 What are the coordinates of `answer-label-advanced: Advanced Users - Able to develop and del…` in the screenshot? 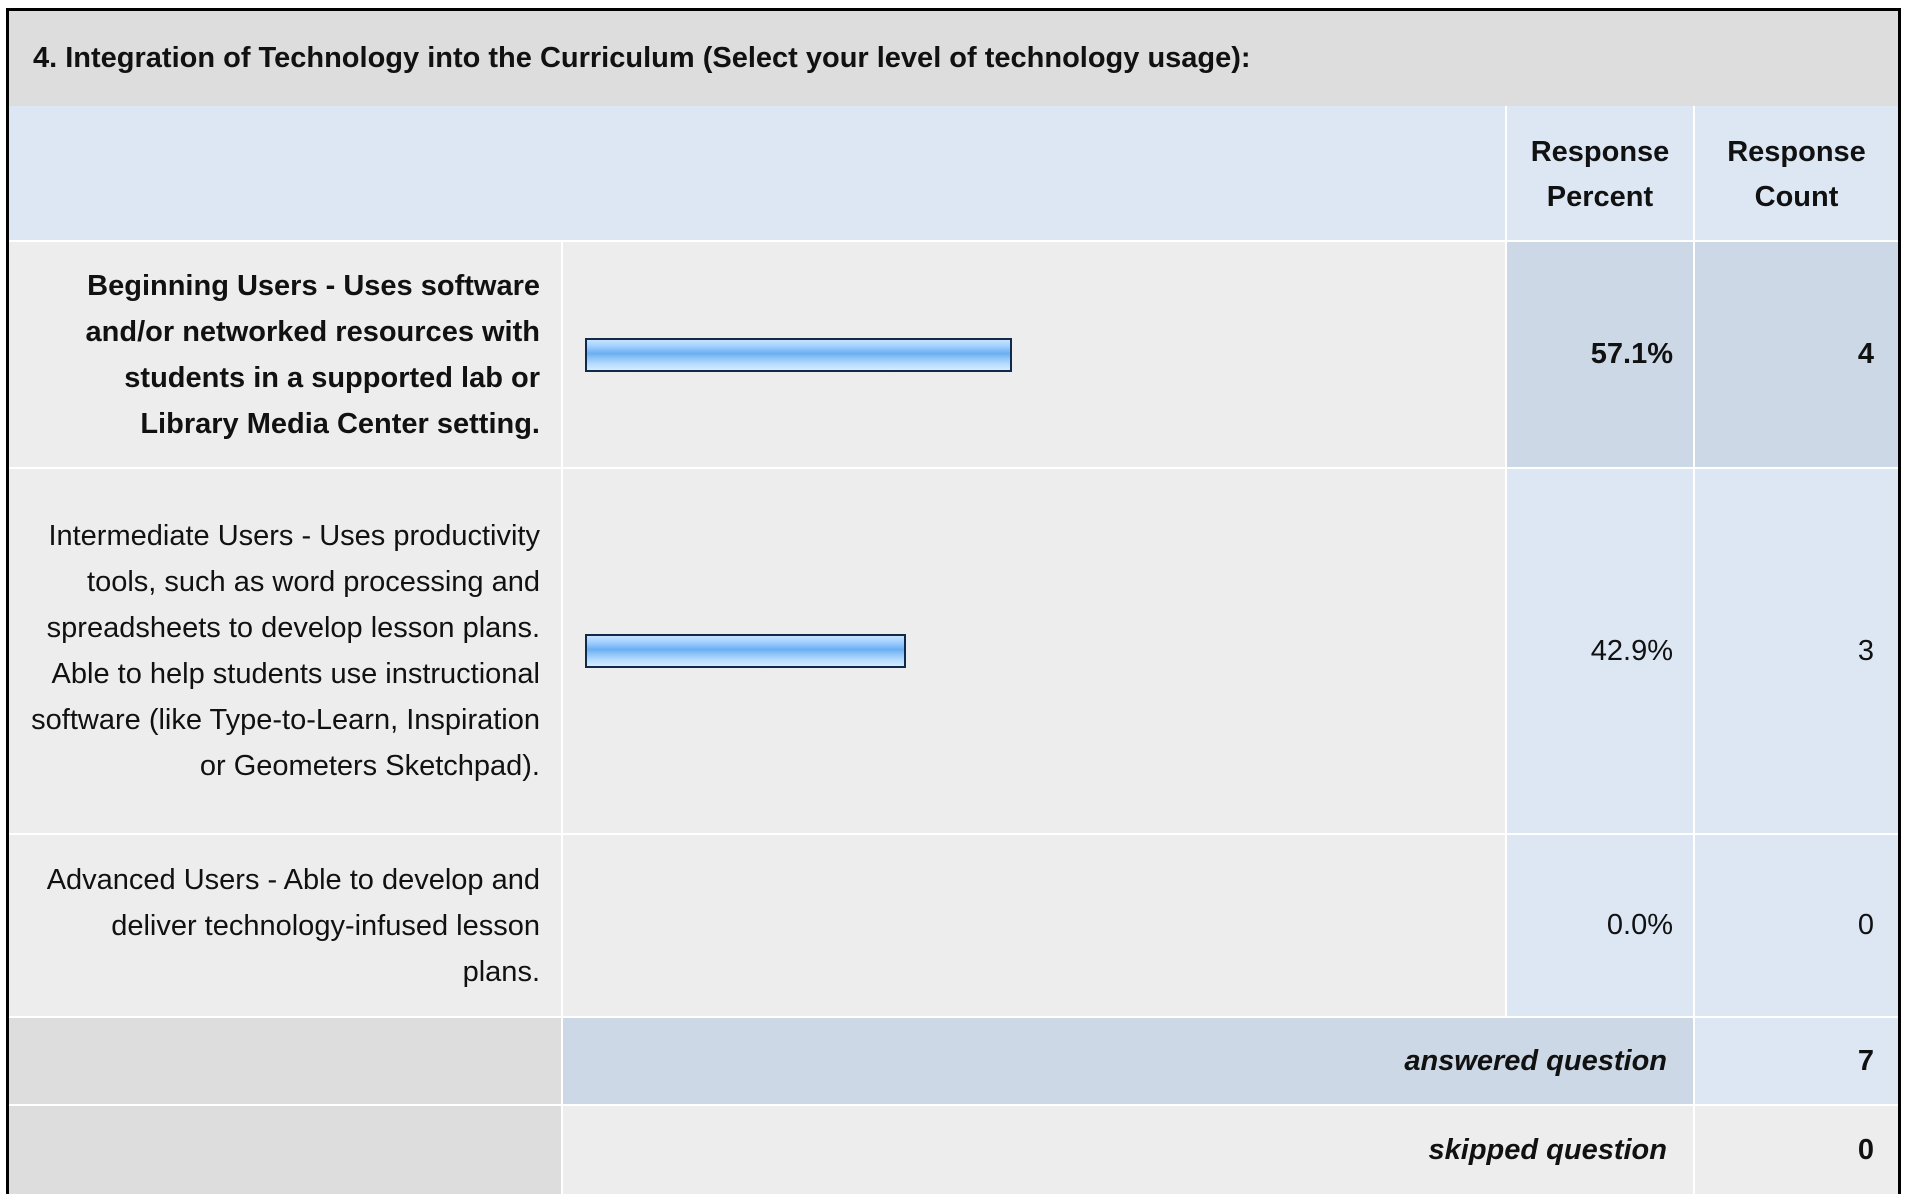 It's located at (286, 926).